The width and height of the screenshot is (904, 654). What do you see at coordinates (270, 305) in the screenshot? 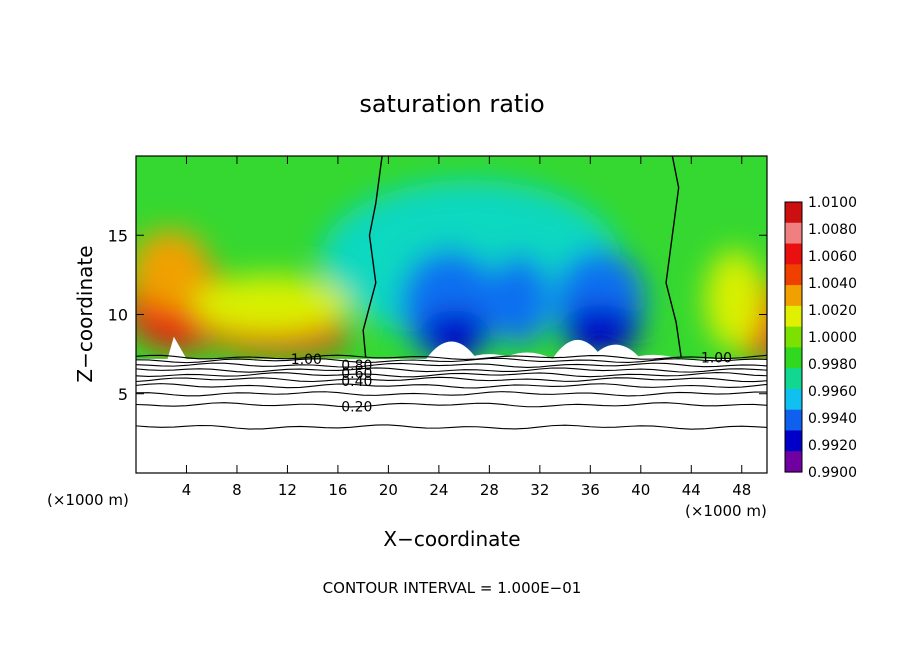
I see `blob-yellow-mid` at bounding box center [270, 305].